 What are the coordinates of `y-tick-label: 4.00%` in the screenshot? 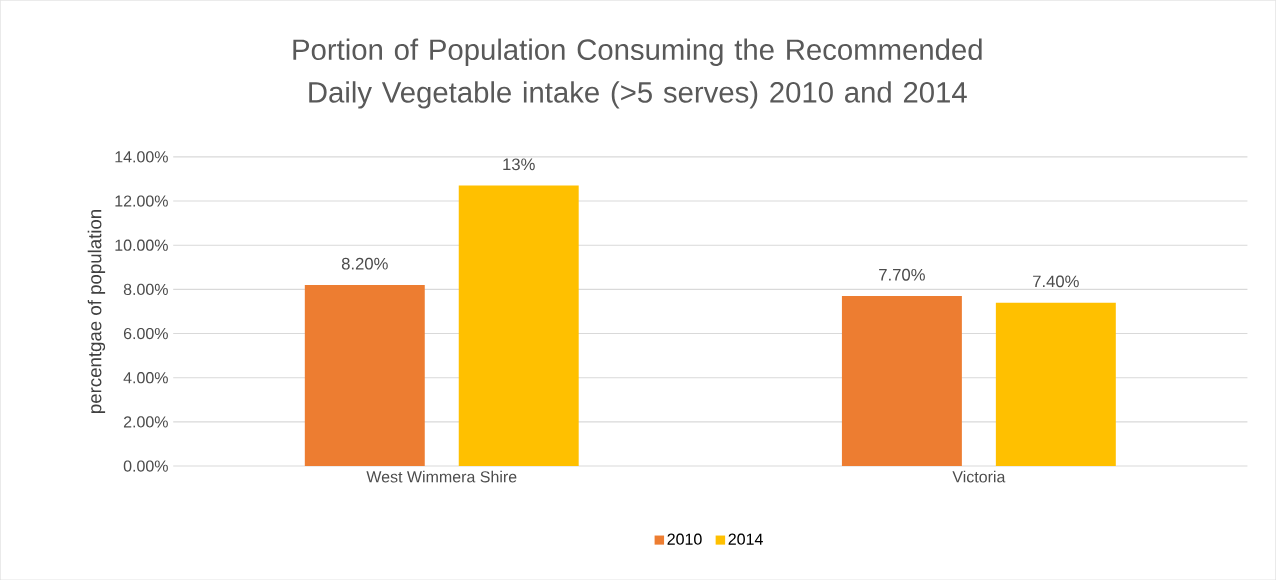 It's located at (145, 377).